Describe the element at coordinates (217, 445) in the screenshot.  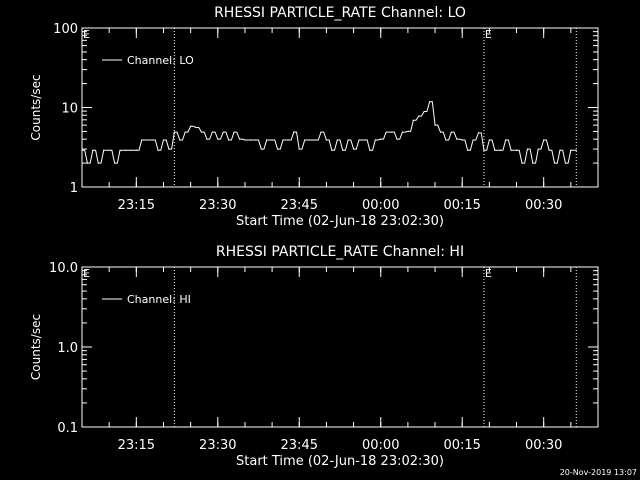
I see `x-tick-label: 23:30` at that location.